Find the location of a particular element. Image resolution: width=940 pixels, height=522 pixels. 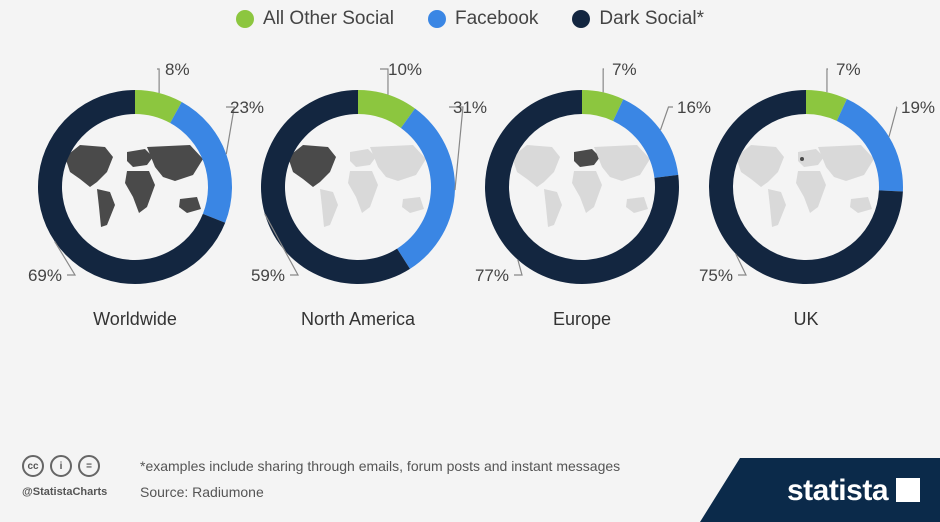

chart-legend: All Other Social Facebook Dark Social* is located at coordinates (470, 19).